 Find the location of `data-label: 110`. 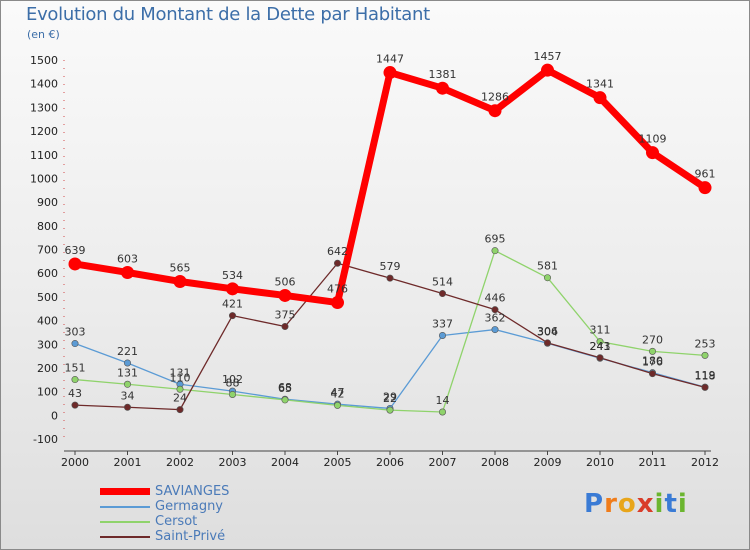

data-label: 110 is located at coordinates (180, 377).